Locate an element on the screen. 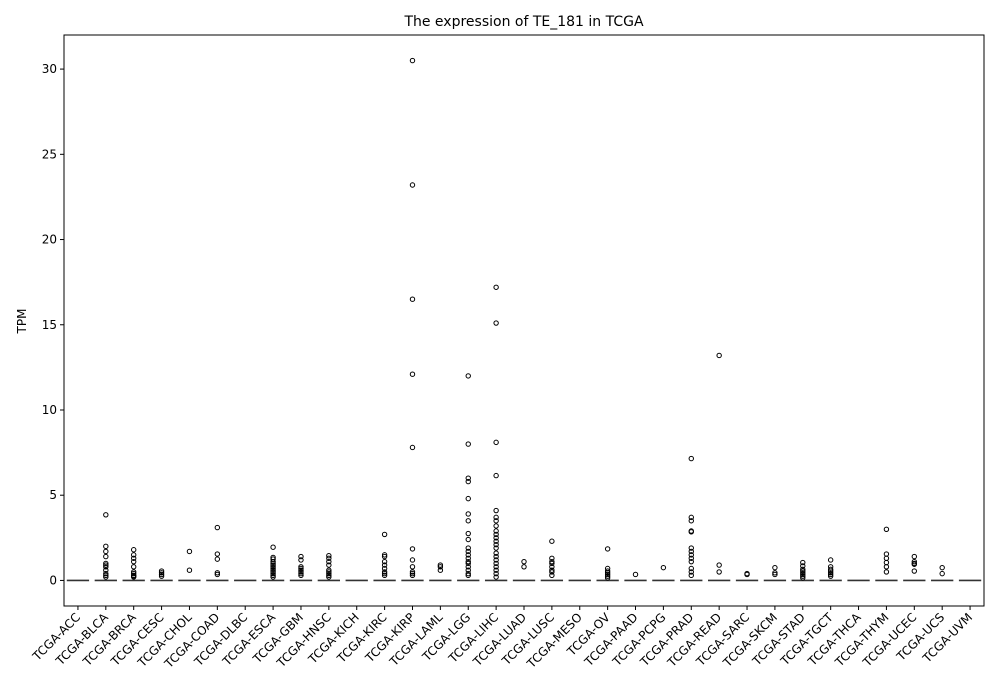 This screenshot has height=700, width=1000. y-axis: 0 5 10 15 20 25 30 is located at coordinates (53, 324).